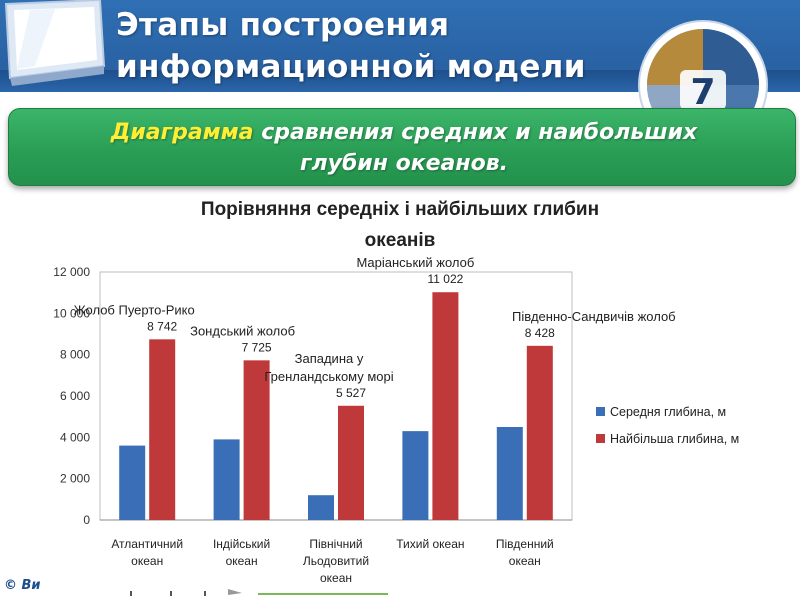 The image size is (800, 600). Describe the element at coordinates (540, 333) in the screenshot. I see `data-label: 8 428` at that location.